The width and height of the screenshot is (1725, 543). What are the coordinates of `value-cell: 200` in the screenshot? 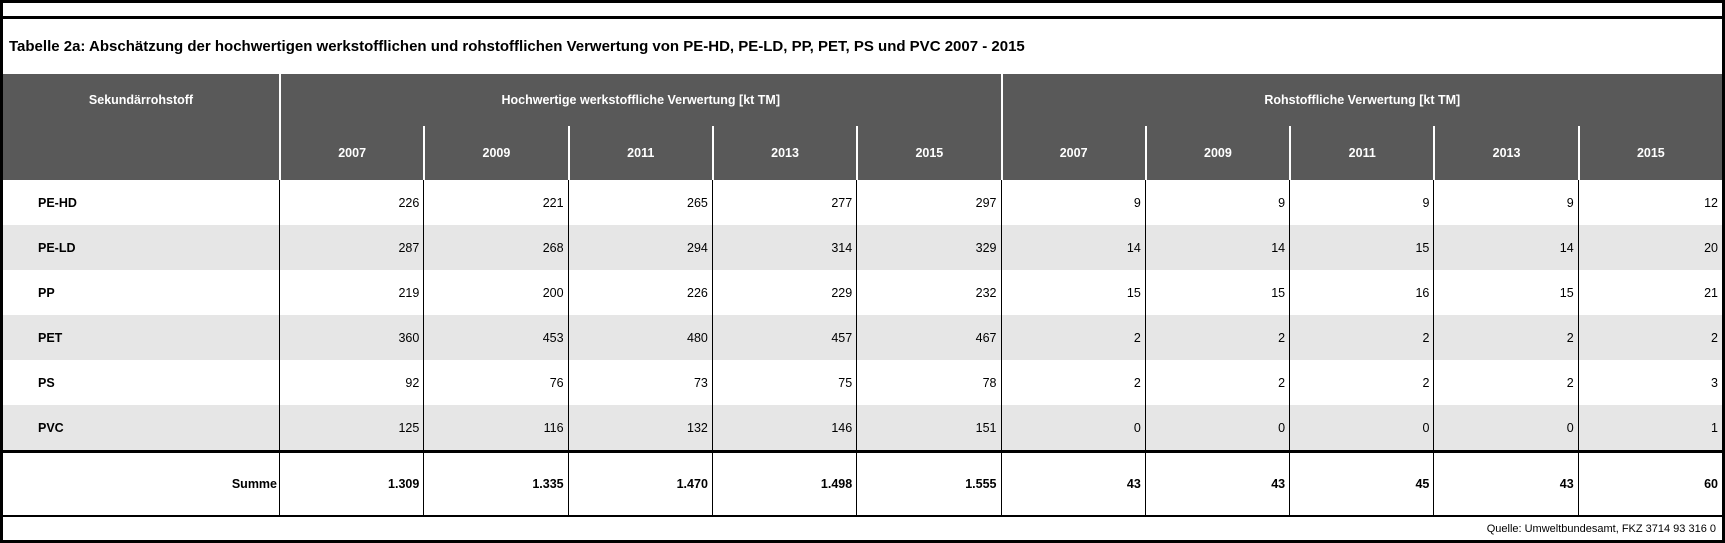 It's located at (495, 292).